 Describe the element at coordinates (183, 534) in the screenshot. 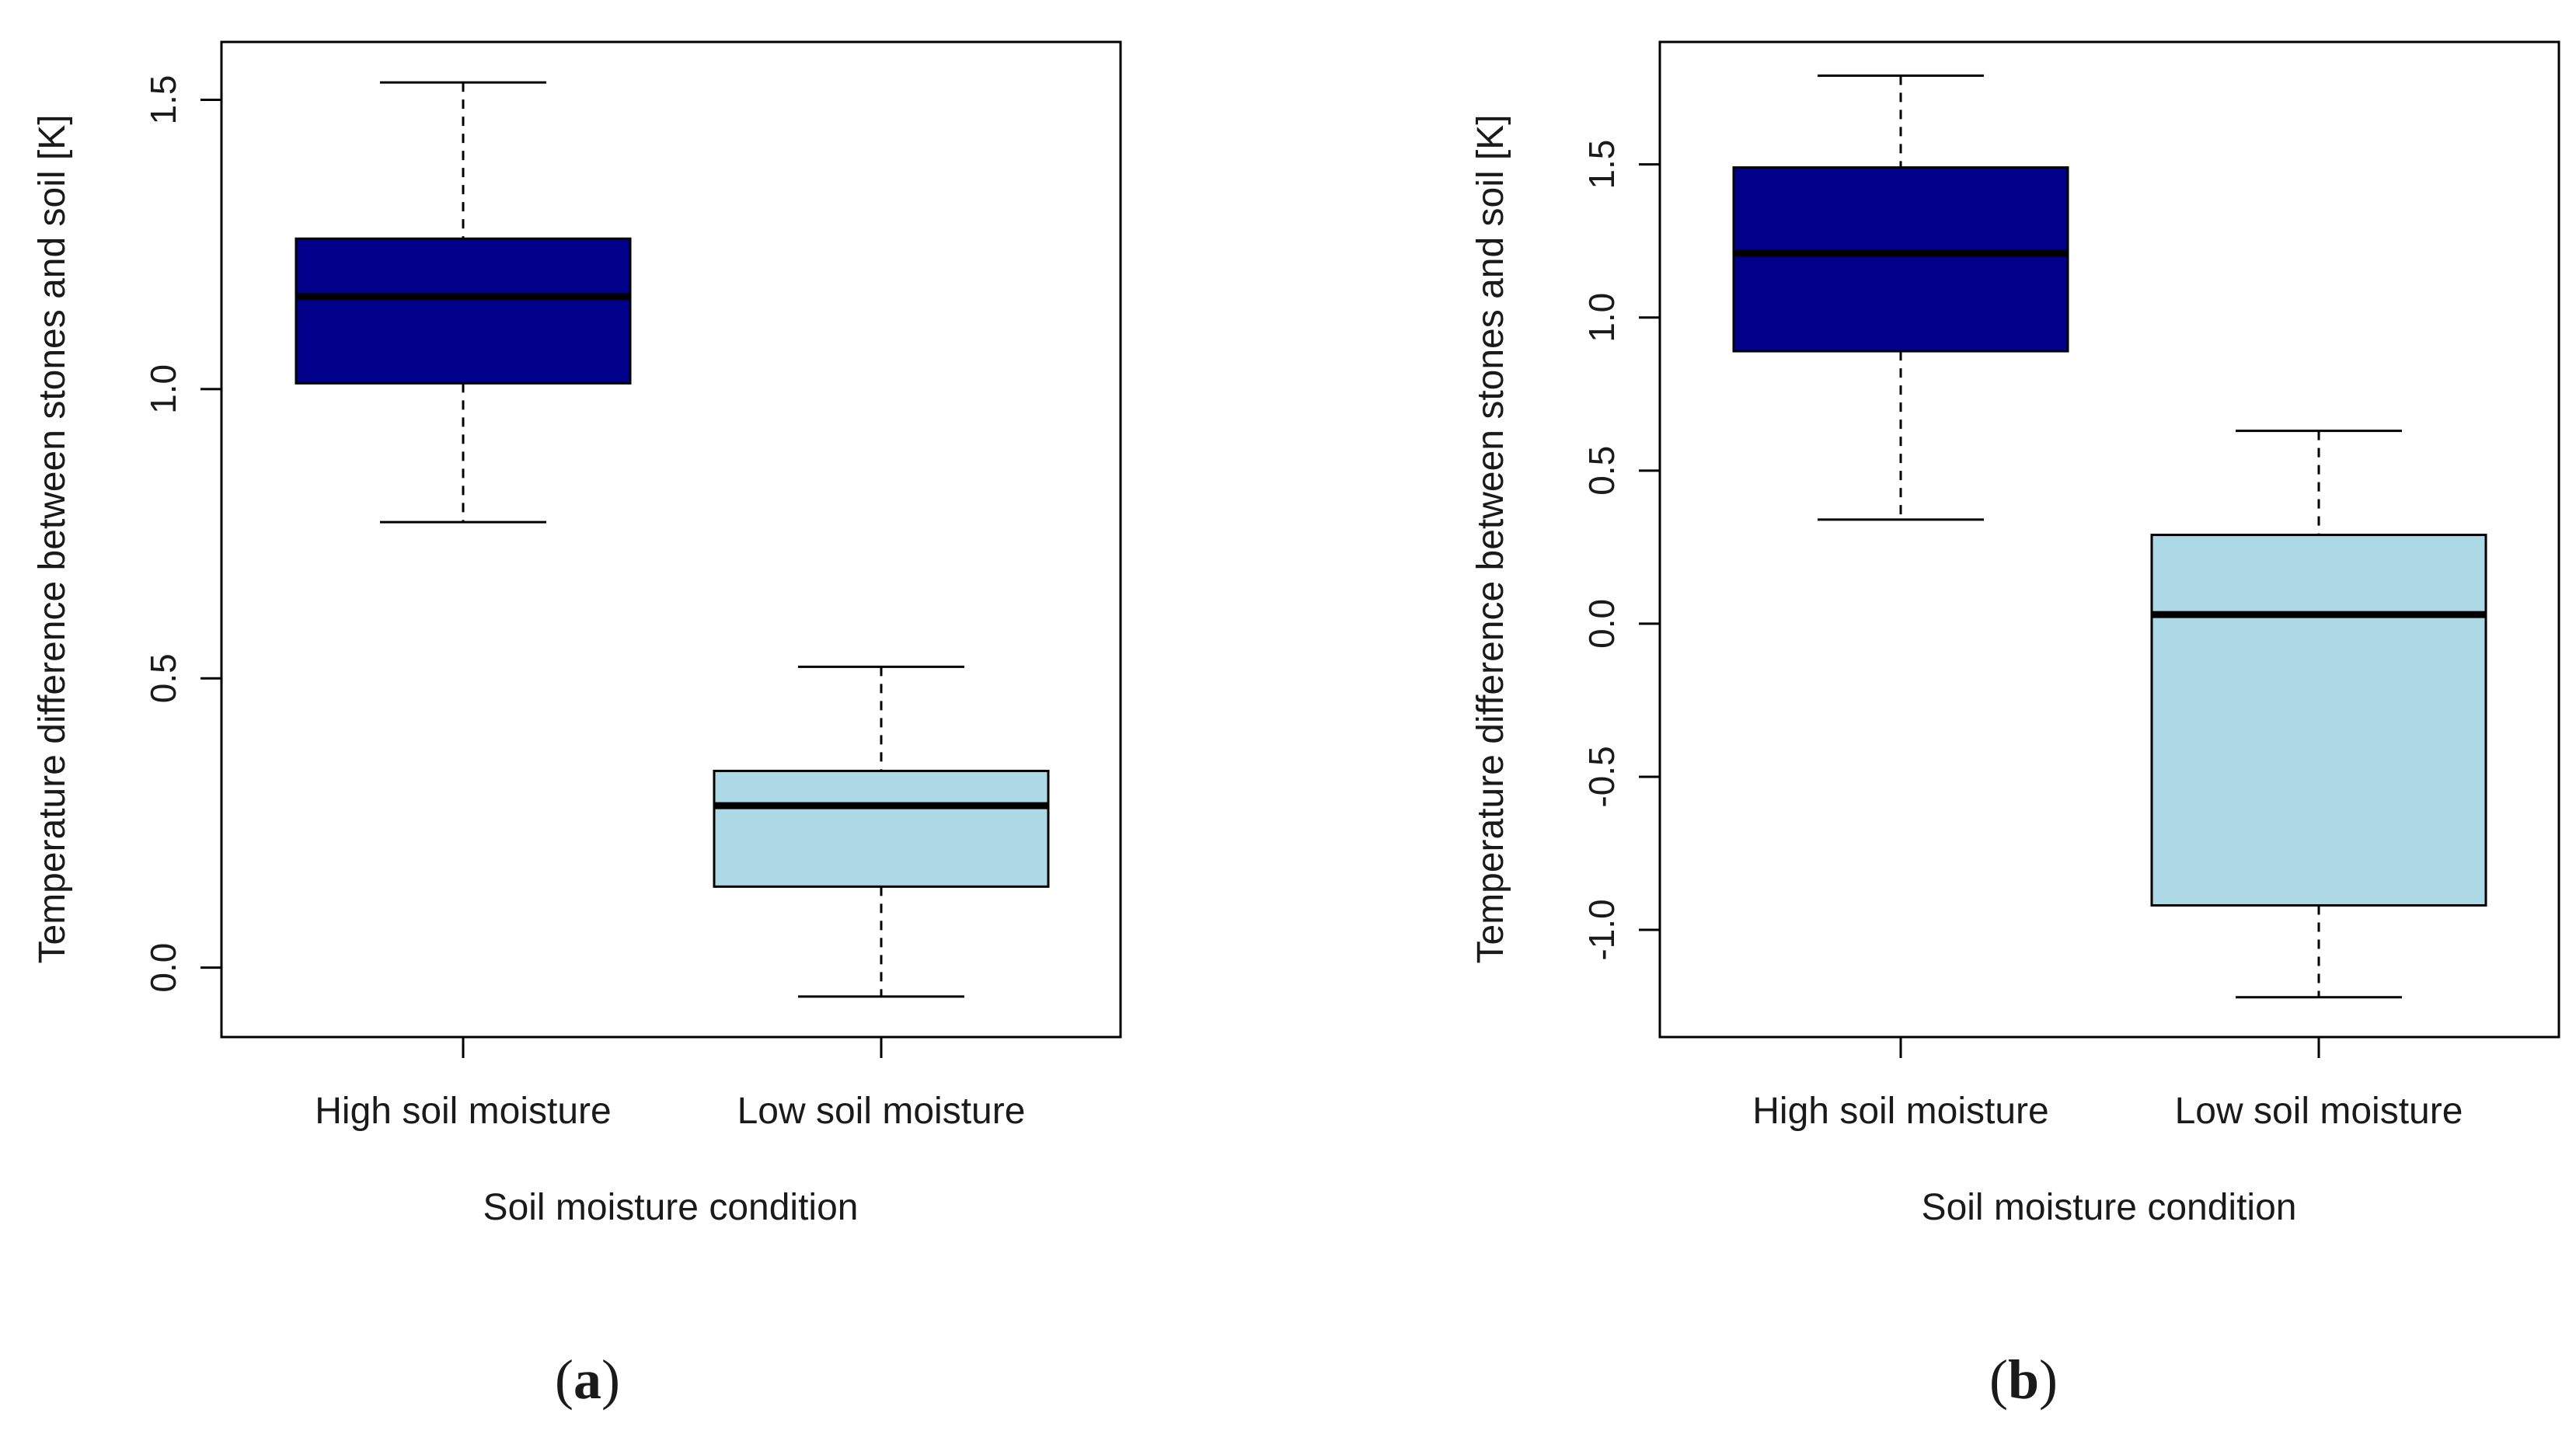

I see `y-axis-ticks-a: 0.0 0.5 1.0 1.5` at that location.